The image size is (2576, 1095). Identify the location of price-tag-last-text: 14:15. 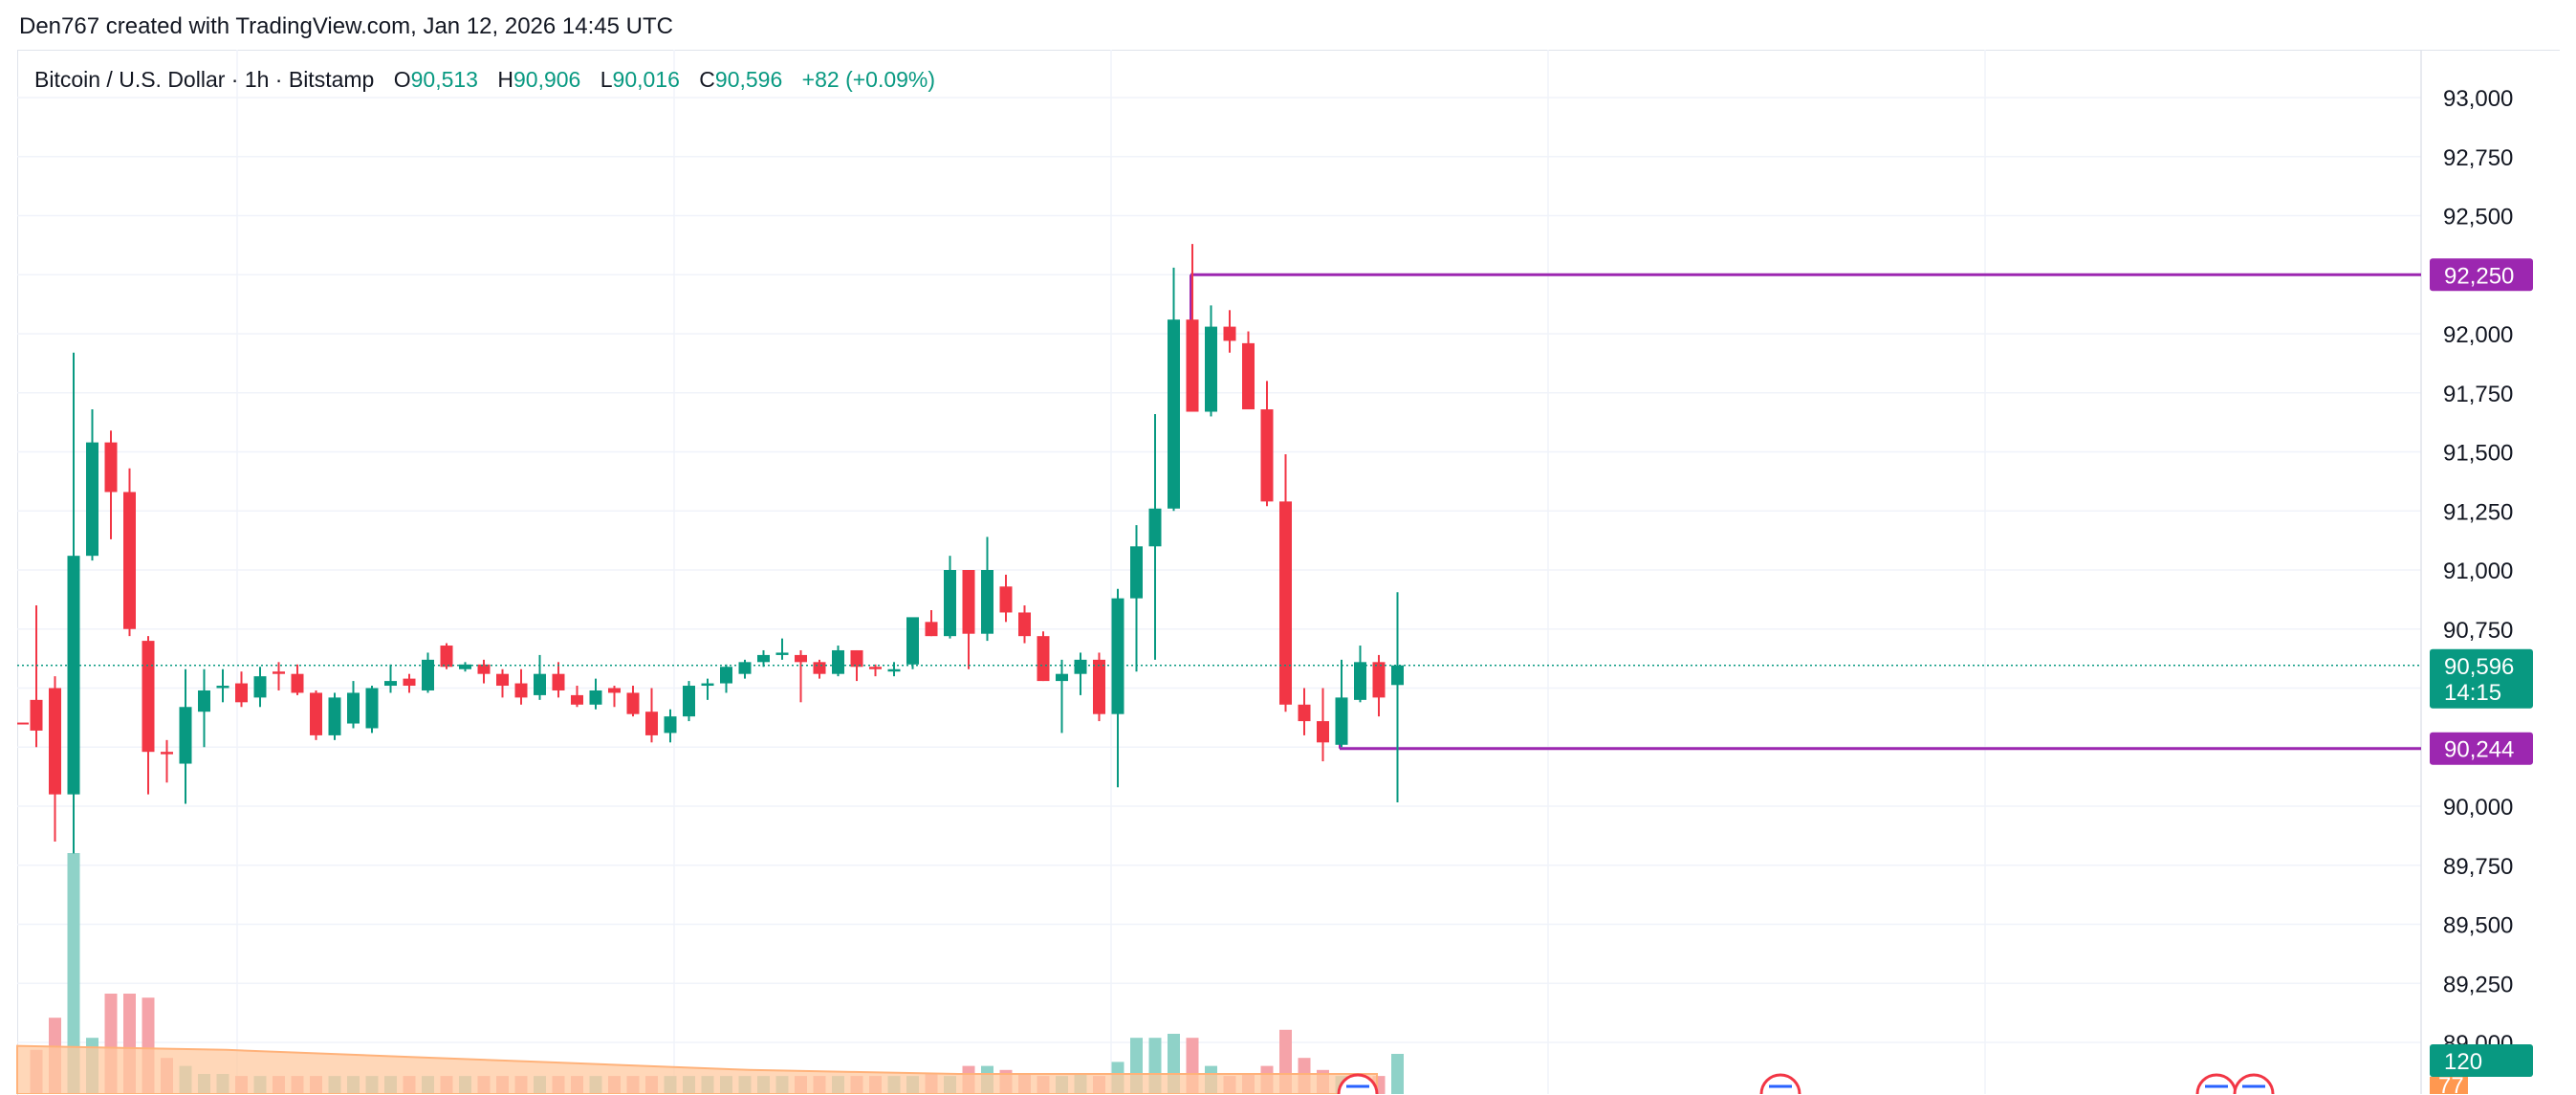
(2472, 693).